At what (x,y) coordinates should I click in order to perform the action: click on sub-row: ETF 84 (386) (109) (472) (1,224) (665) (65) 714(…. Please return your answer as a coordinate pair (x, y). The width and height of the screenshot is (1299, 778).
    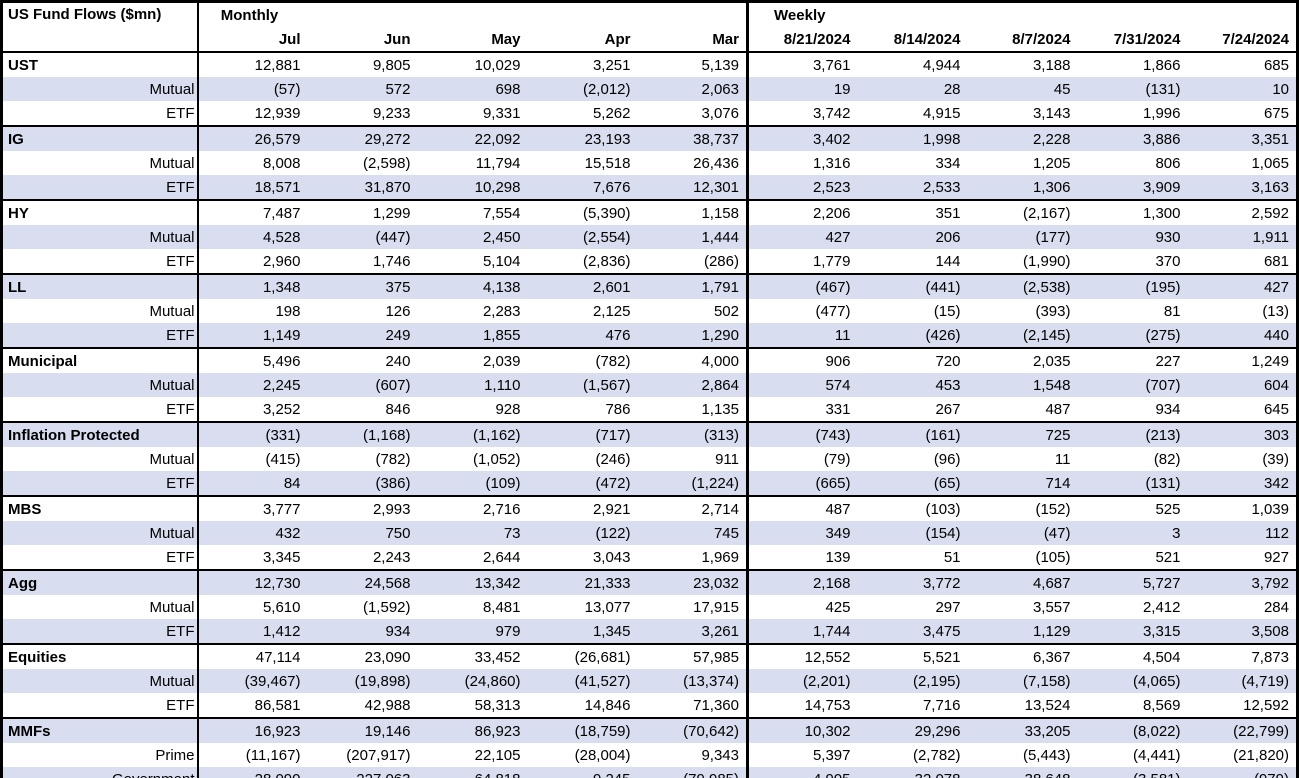
    Looking at the image, I should click on (649, 483).